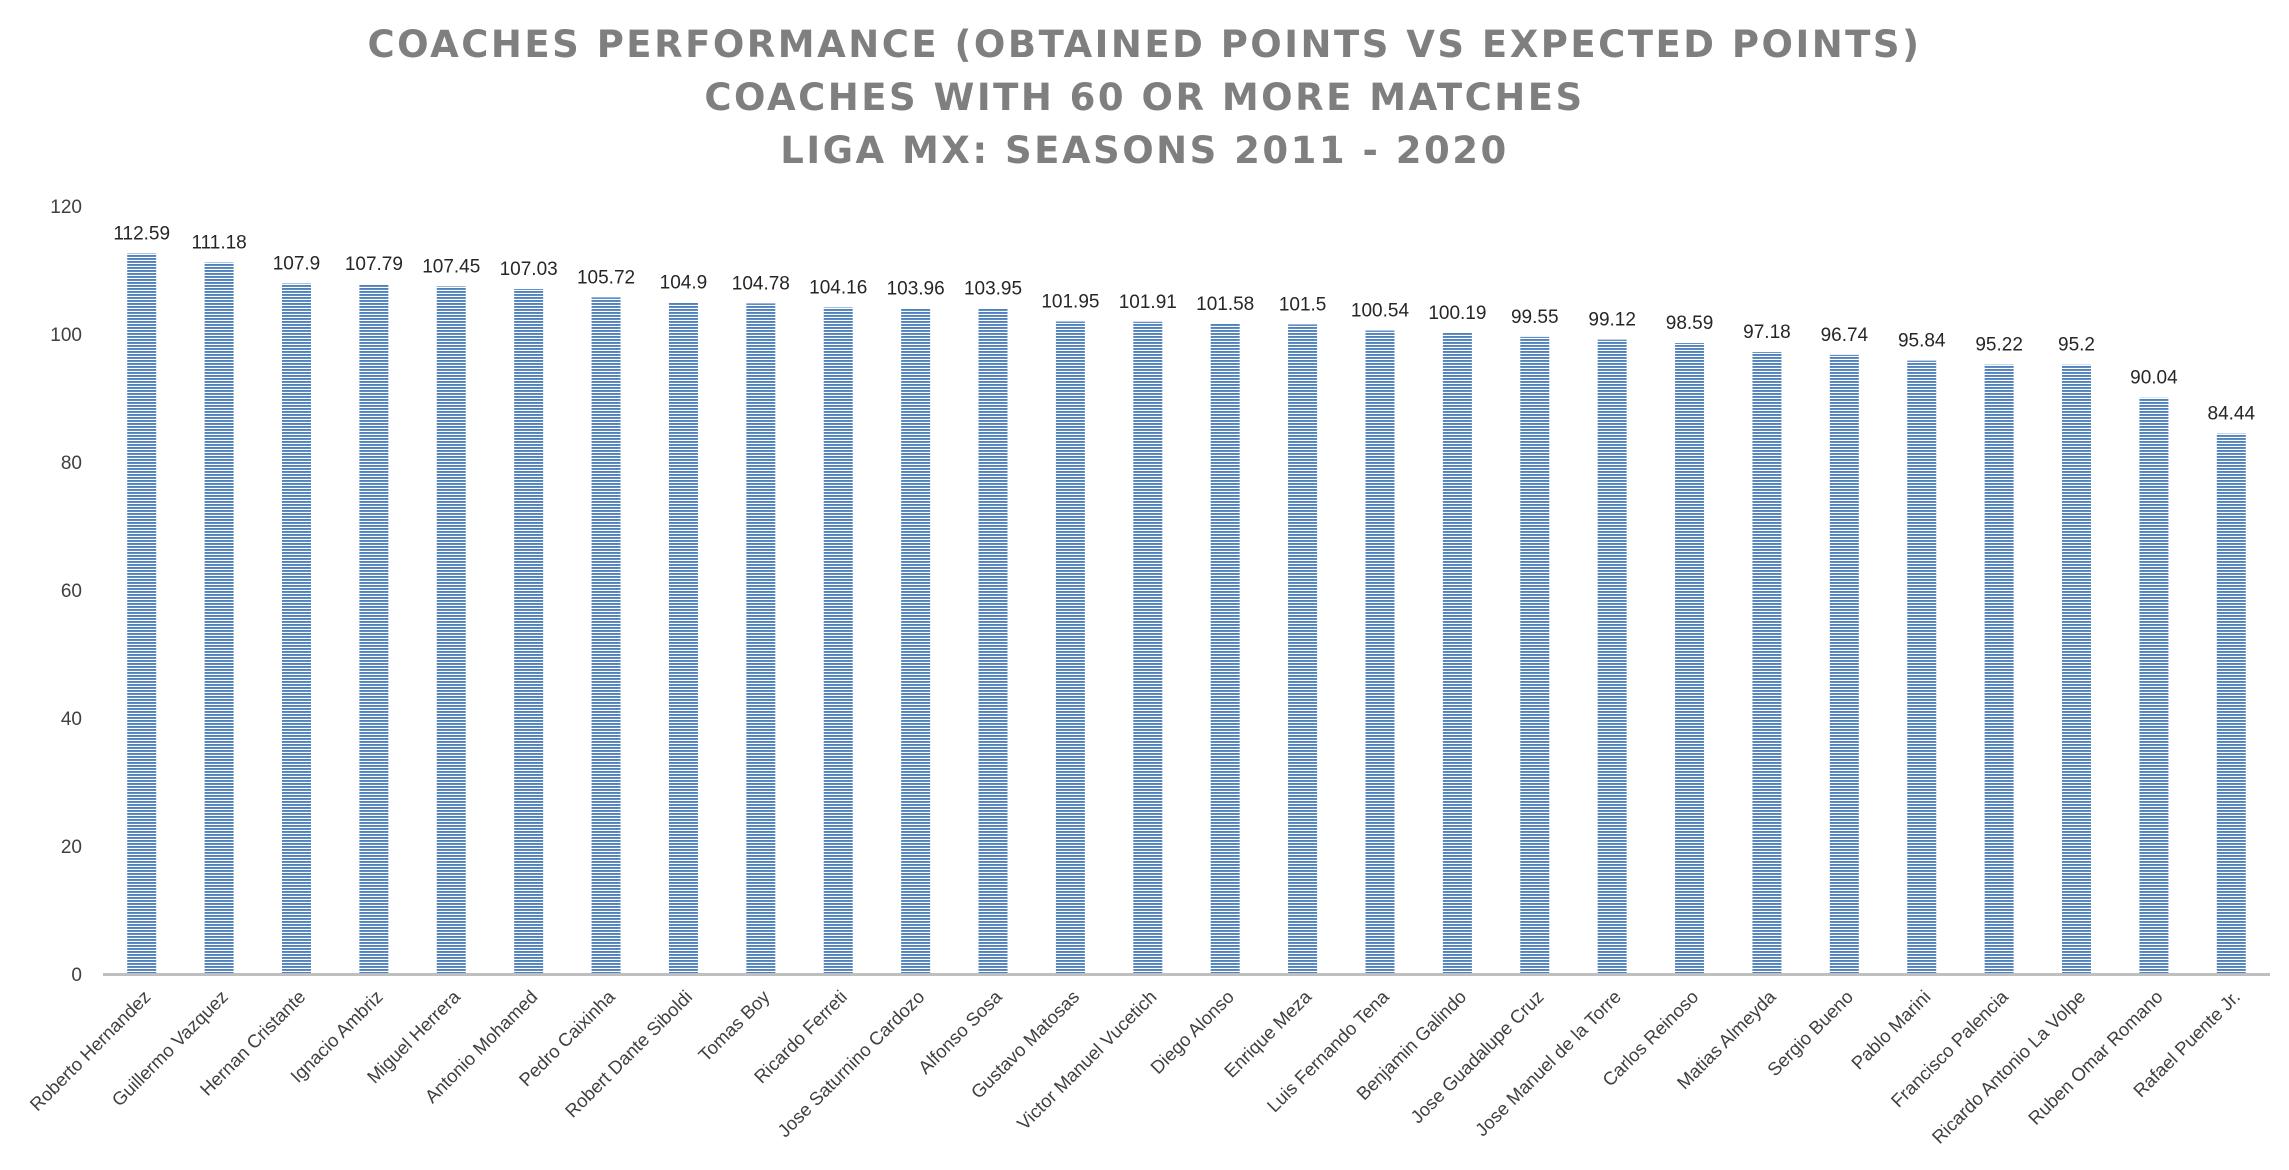 This screenshot has height=1170, width=2289. I want to click on x-tick-label: Robert Dante Siboldi, so click(629, 1054).